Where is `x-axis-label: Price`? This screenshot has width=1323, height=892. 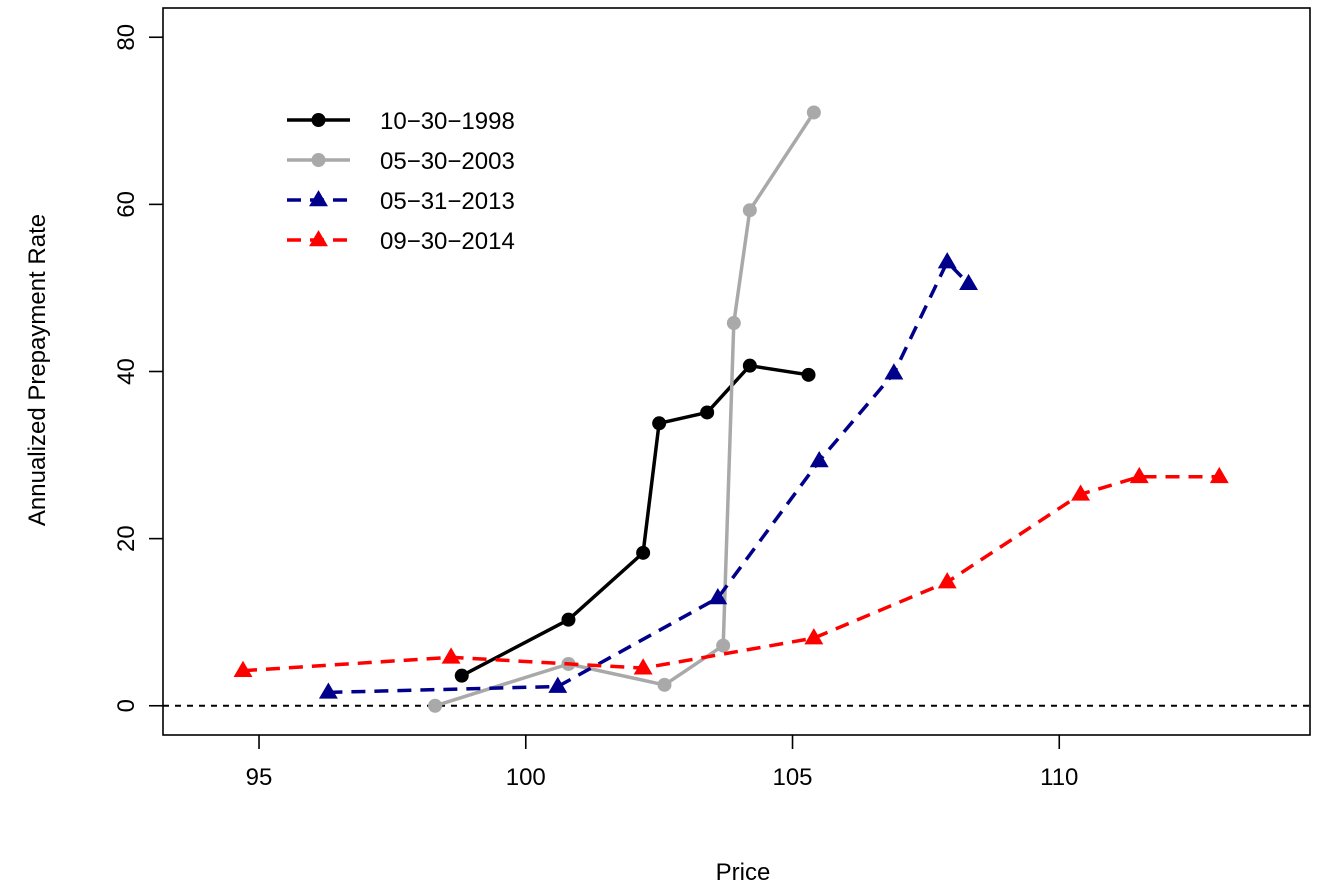
x-axis-label: Price is located at coordinates (743, 872).